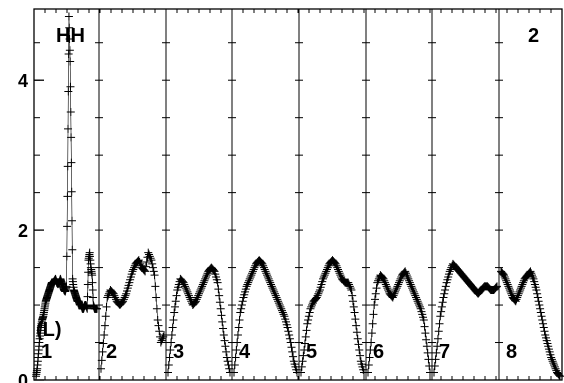 This screenshot has height=383, width=564. I want to click on panel-label: 2, so click(533, 36).